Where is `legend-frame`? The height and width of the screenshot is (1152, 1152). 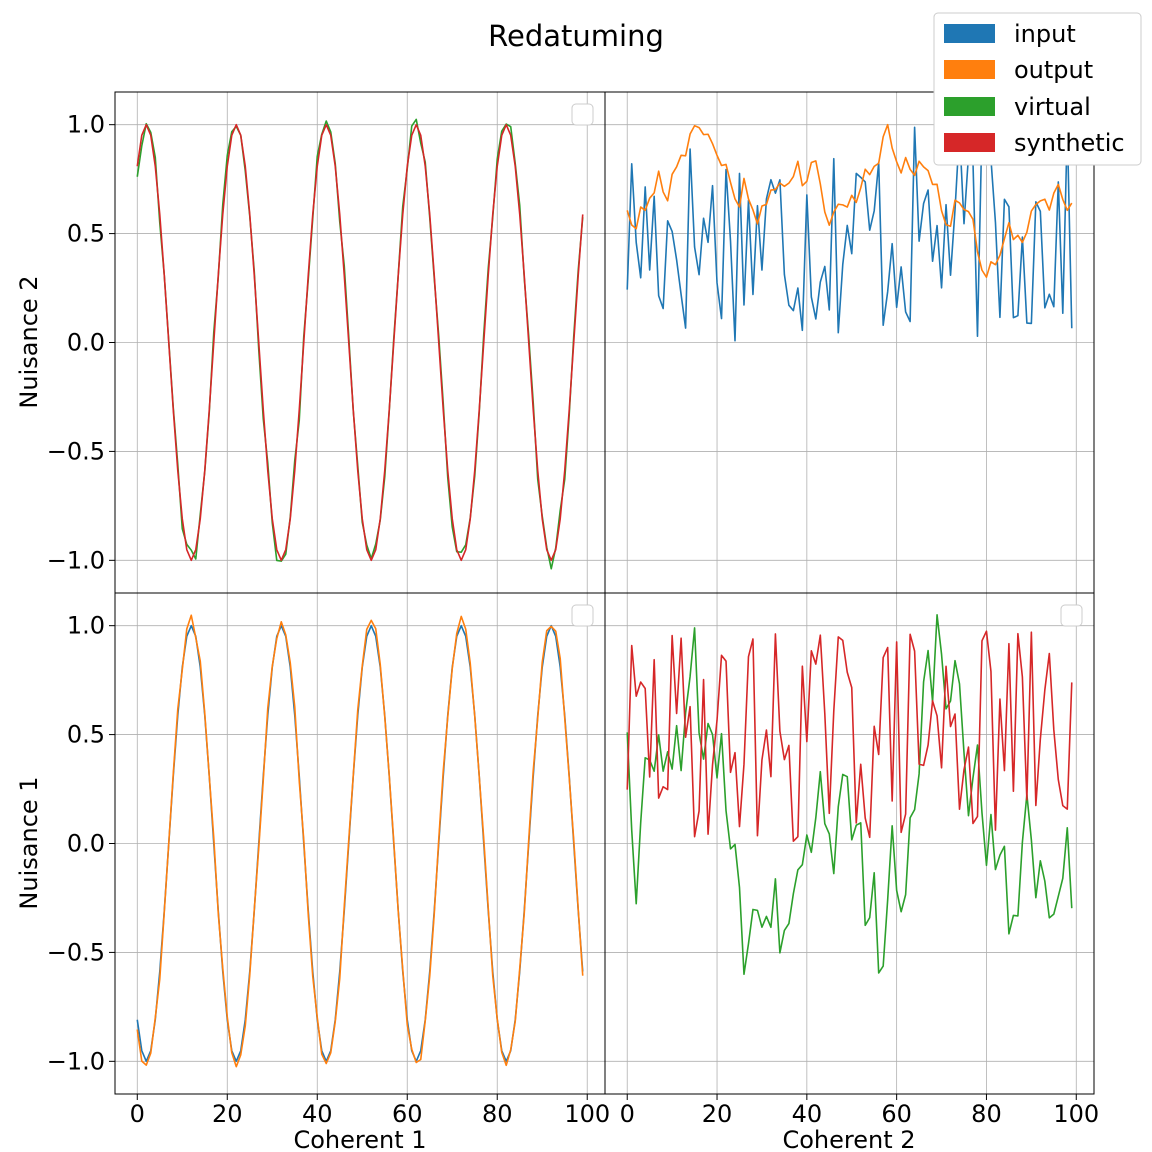 legend-frame is located at coordinates (1037, 89).